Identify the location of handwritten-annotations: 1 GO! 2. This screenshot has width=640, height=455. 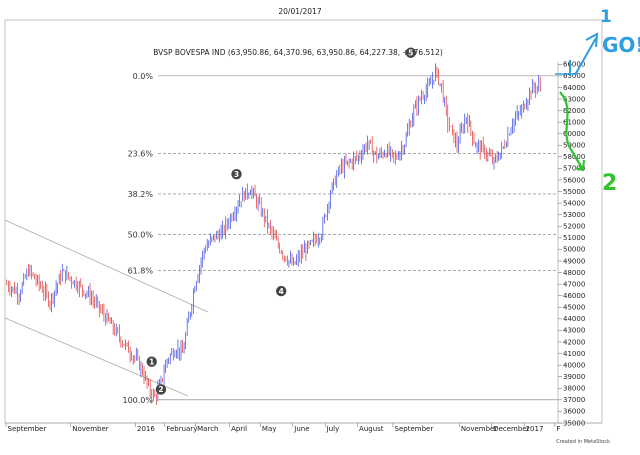
(597, 101).